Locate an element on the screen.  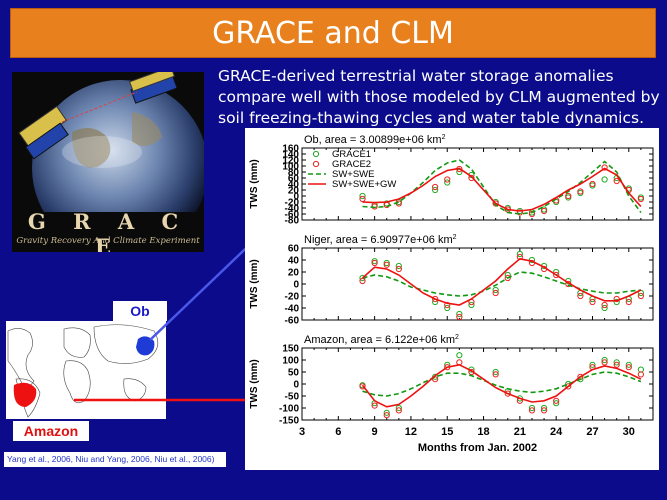
world-map-drawing is located at coordinates (83, 371).